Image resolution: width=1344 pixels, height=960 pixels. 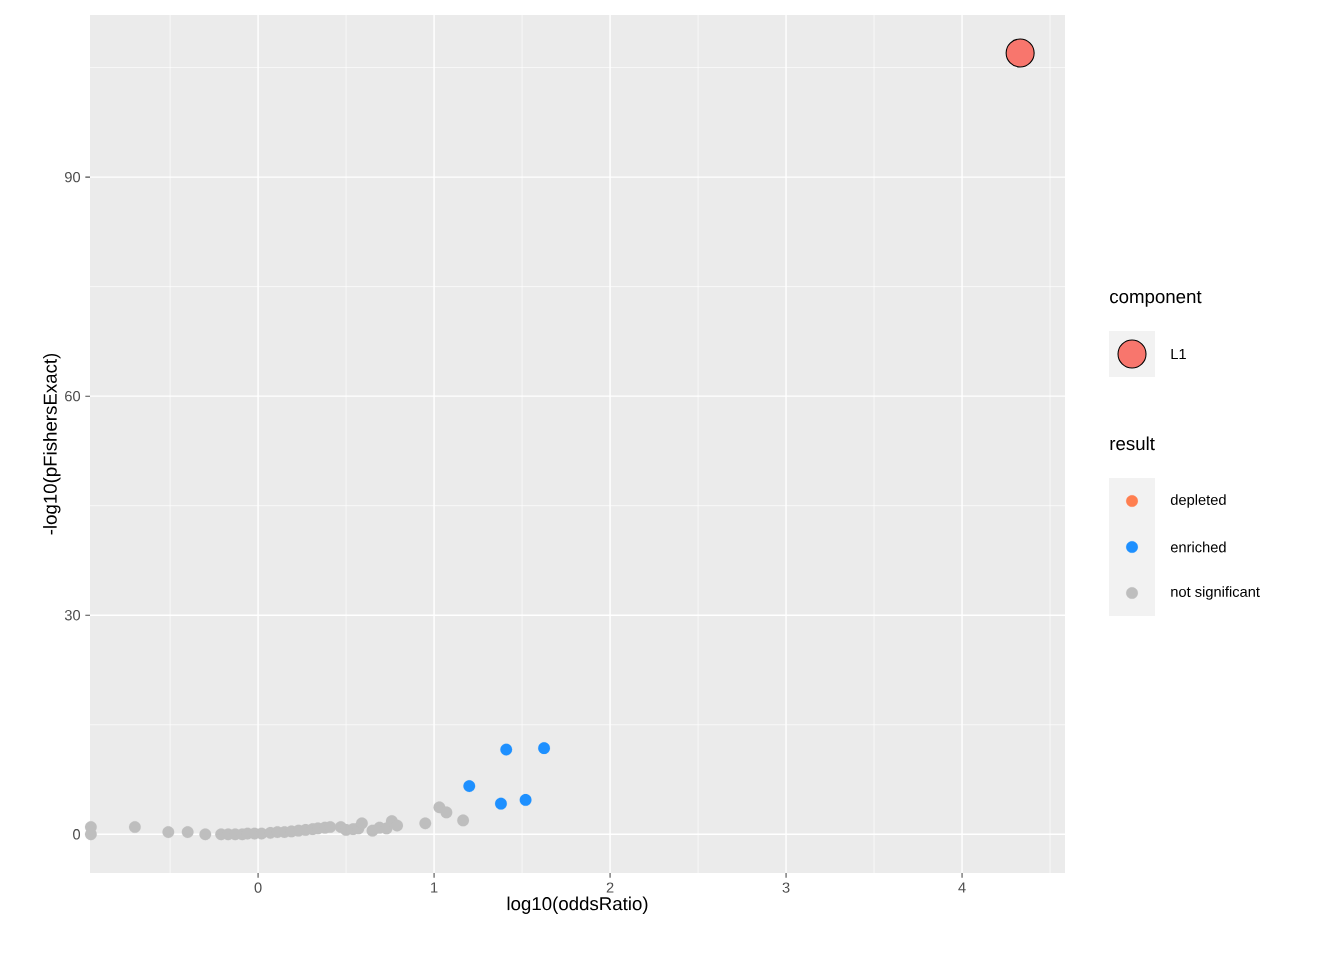 I want to click on legend-label: enriched, so click(x=1198, y=547).